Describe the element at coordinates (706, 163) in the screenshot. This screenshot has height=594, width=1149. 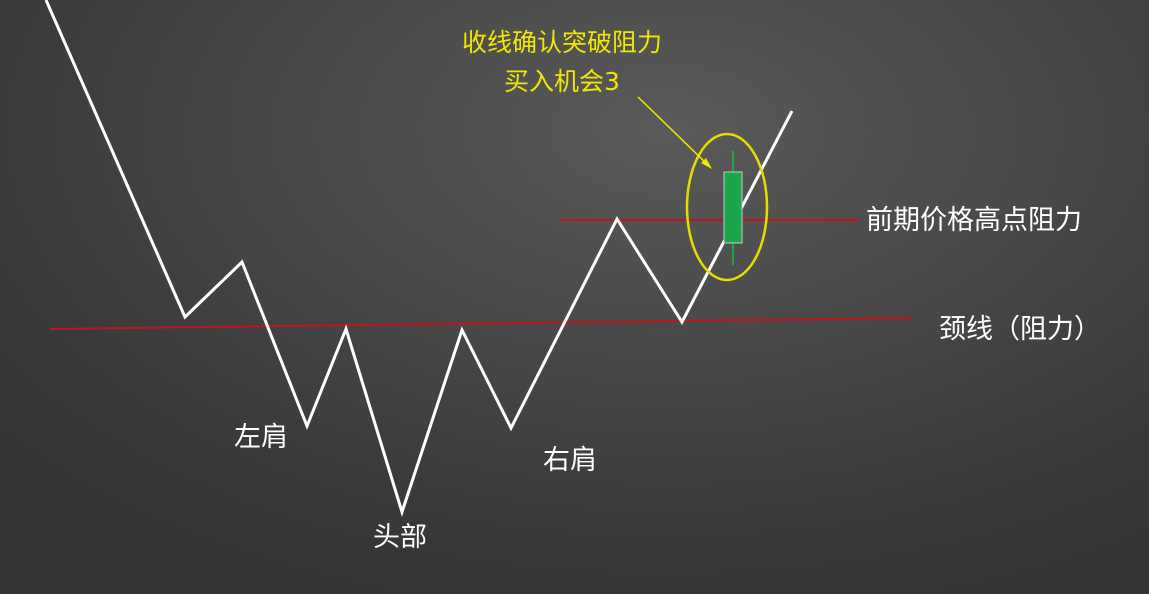
I see `annotation-arrow-head` at that location.